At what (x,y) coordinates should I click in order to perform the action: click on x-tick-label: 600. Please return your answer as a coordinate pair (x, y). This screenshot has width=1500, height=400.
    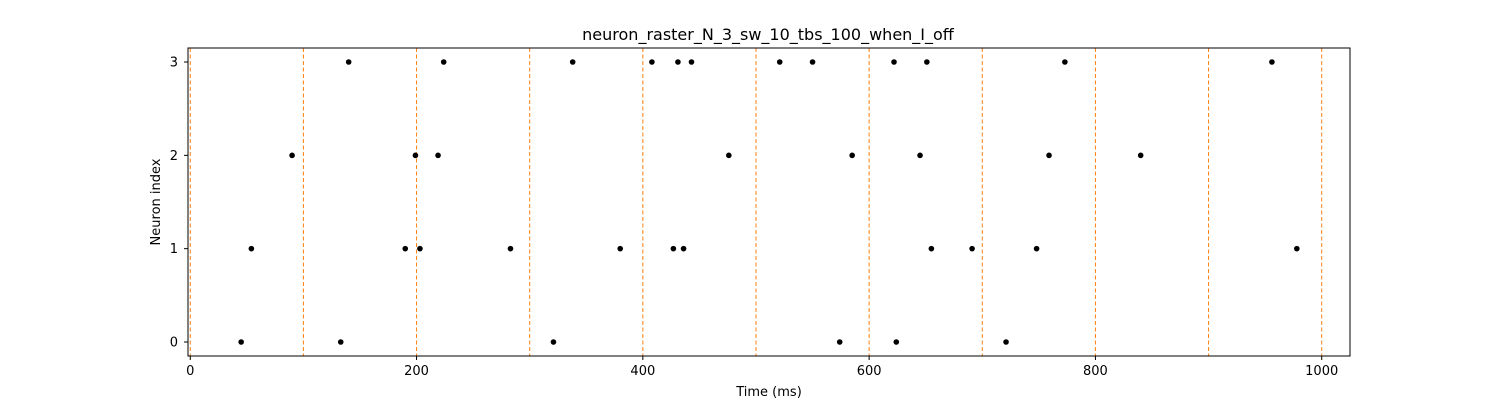
    Looking at the image, I should click on (869, 371).